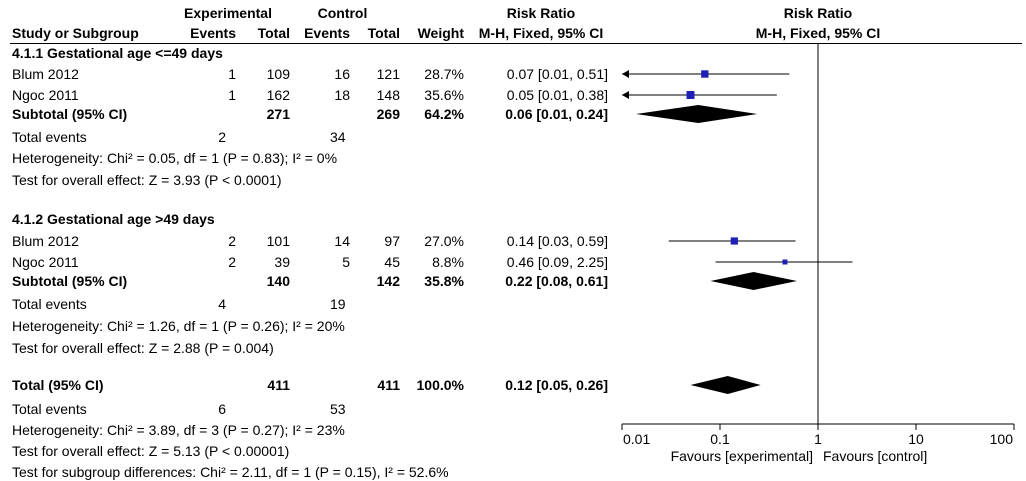  I want to click on exp-total-cell: 109, so click(278, 74).